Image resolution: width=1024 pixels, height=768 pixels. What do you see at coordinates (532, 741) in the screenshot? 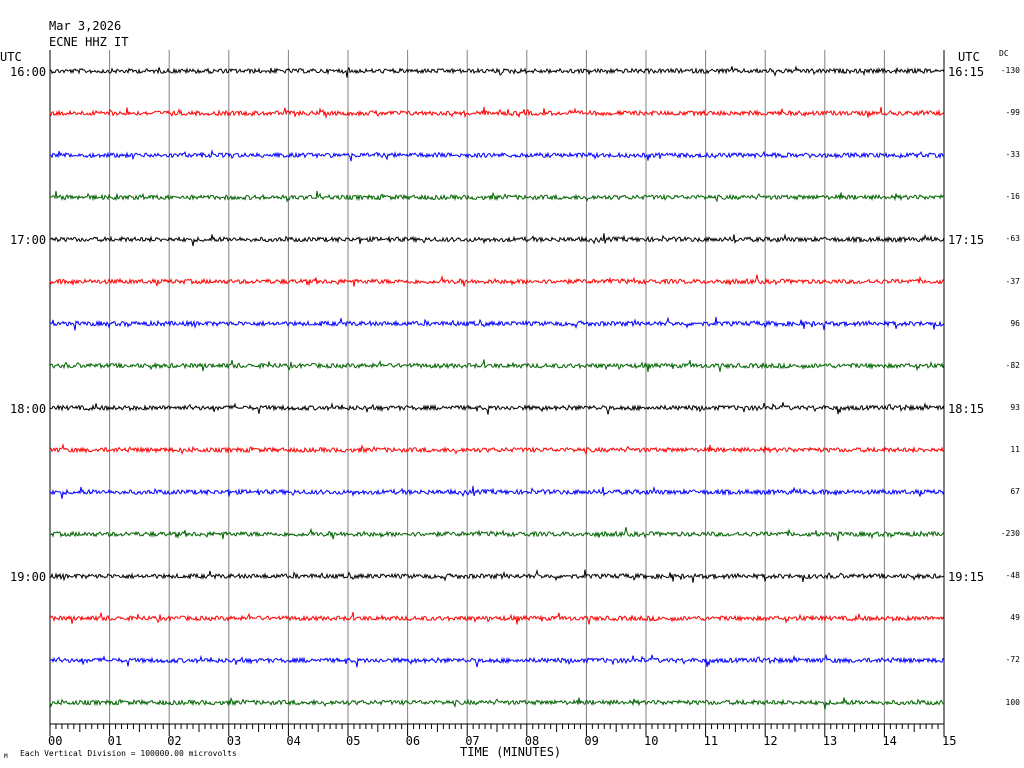
I see `x-tick-label: 08` at bounding box center [532, 741].